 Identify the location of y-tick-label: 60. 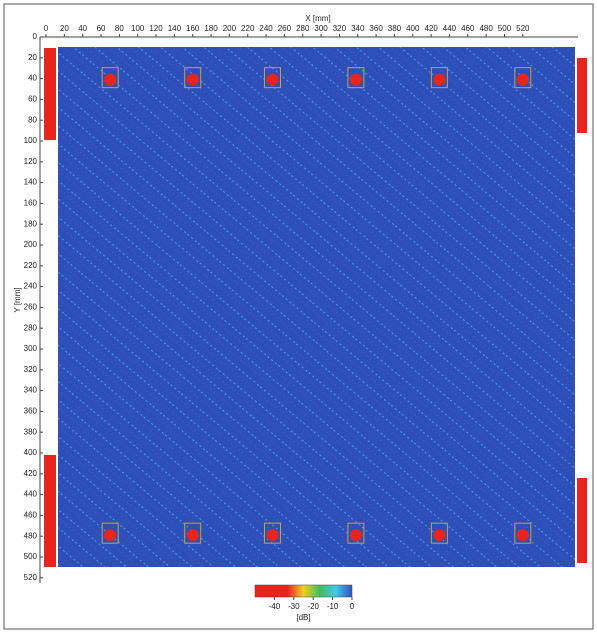
(32, 99).